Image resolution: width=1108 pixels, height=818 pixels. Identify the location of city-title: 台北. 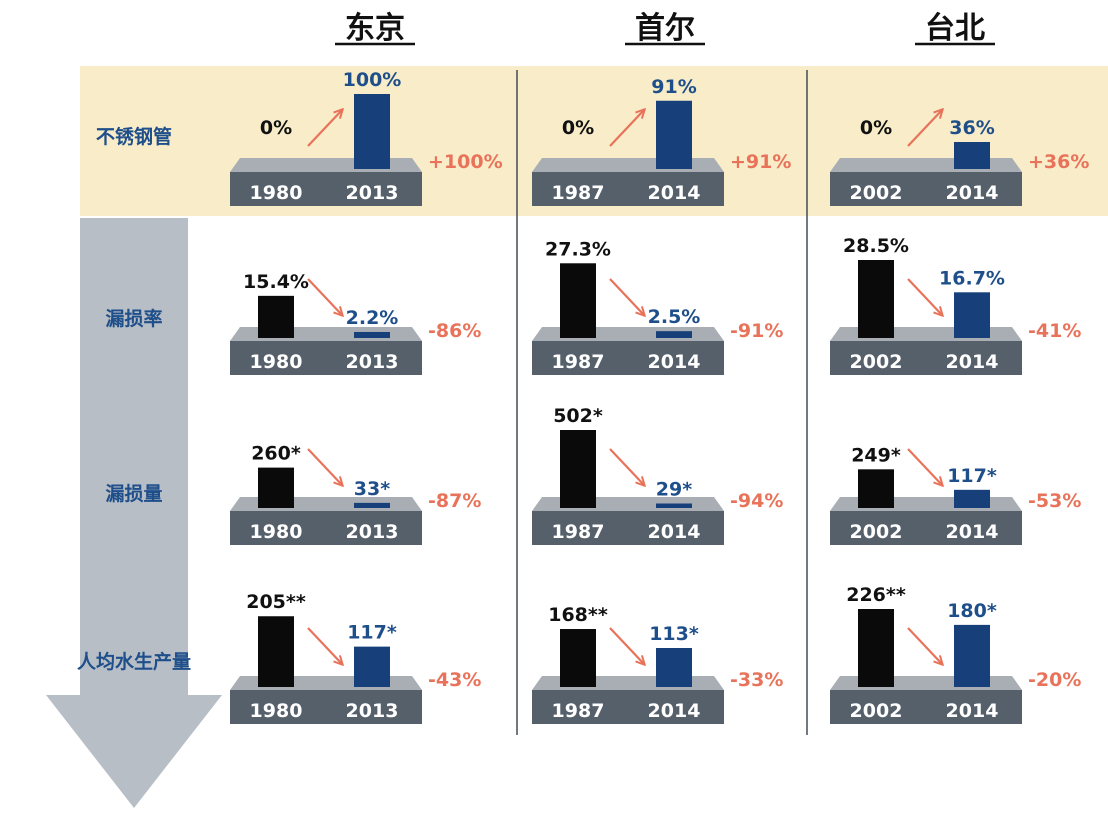
(955, 28).